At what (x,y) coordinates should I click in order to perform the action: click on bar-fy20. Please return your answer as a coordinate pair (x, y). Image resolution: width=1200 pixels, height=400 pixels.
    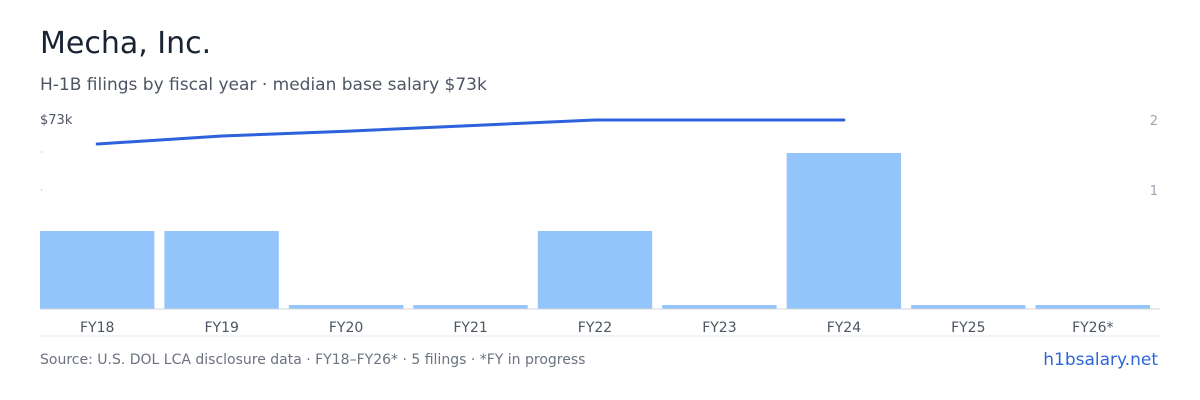
    Looking at the image, I should click on (346, 307).